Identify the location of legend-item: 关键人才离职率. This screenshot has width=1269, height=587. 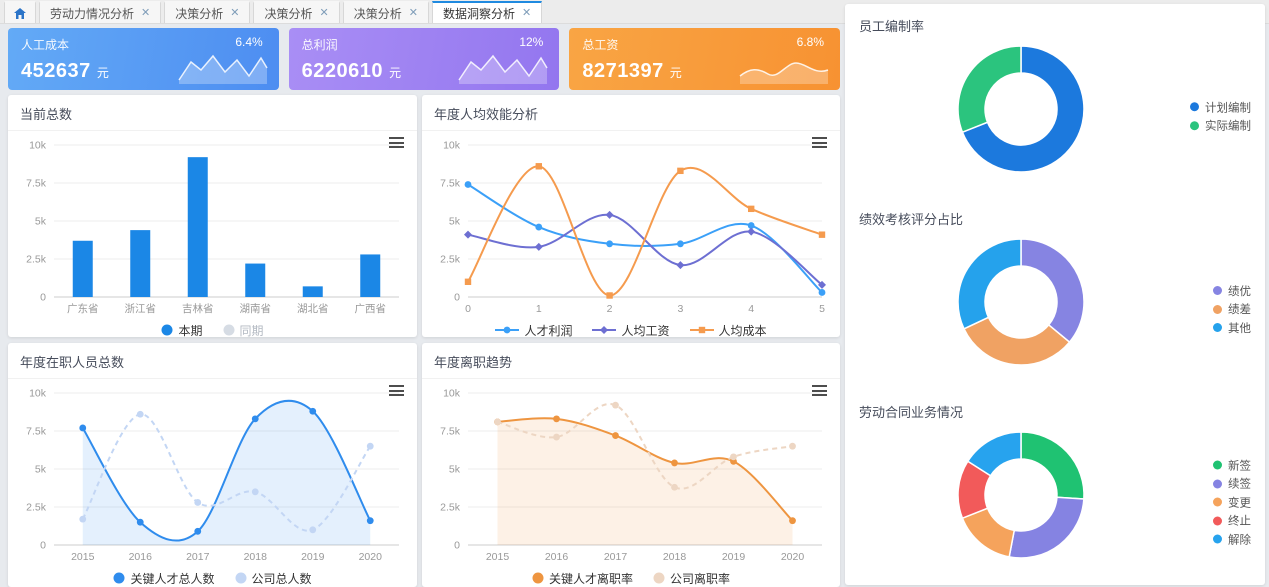
(582, 578).